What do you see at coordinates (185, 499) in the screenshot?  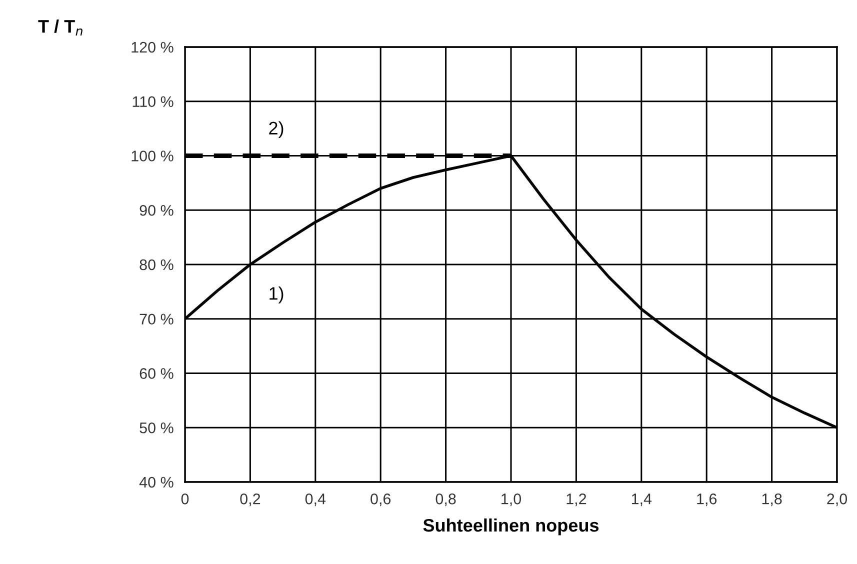 I see `x-tick-label: 0` at bounding box center [185, 499].